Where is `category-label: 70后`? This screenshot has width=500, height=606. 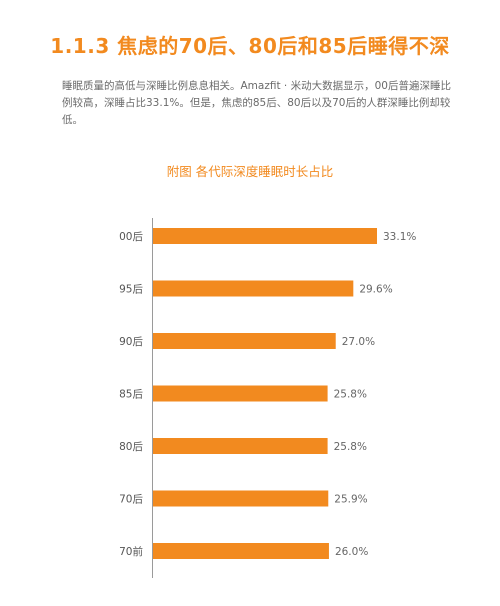 category-label: 70后 is located at coordinates (131, 500).